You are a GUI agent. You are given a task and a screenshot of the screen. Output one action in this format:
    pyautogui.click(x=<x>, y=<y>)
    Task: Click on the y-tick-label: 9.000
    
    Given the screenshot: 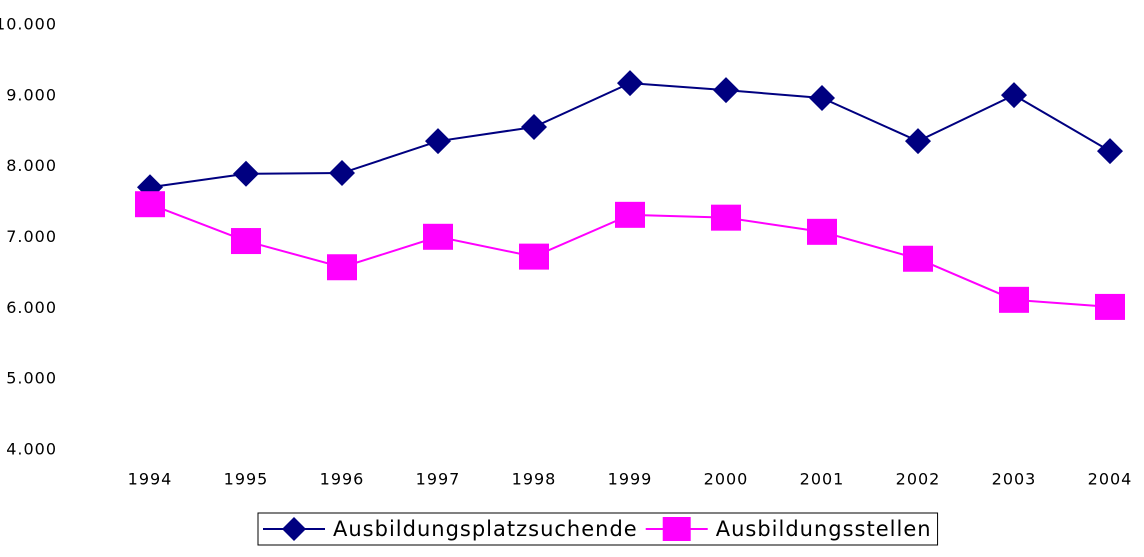 What is the action you would take?
    pyautogui.click(x=31, y=94)
    